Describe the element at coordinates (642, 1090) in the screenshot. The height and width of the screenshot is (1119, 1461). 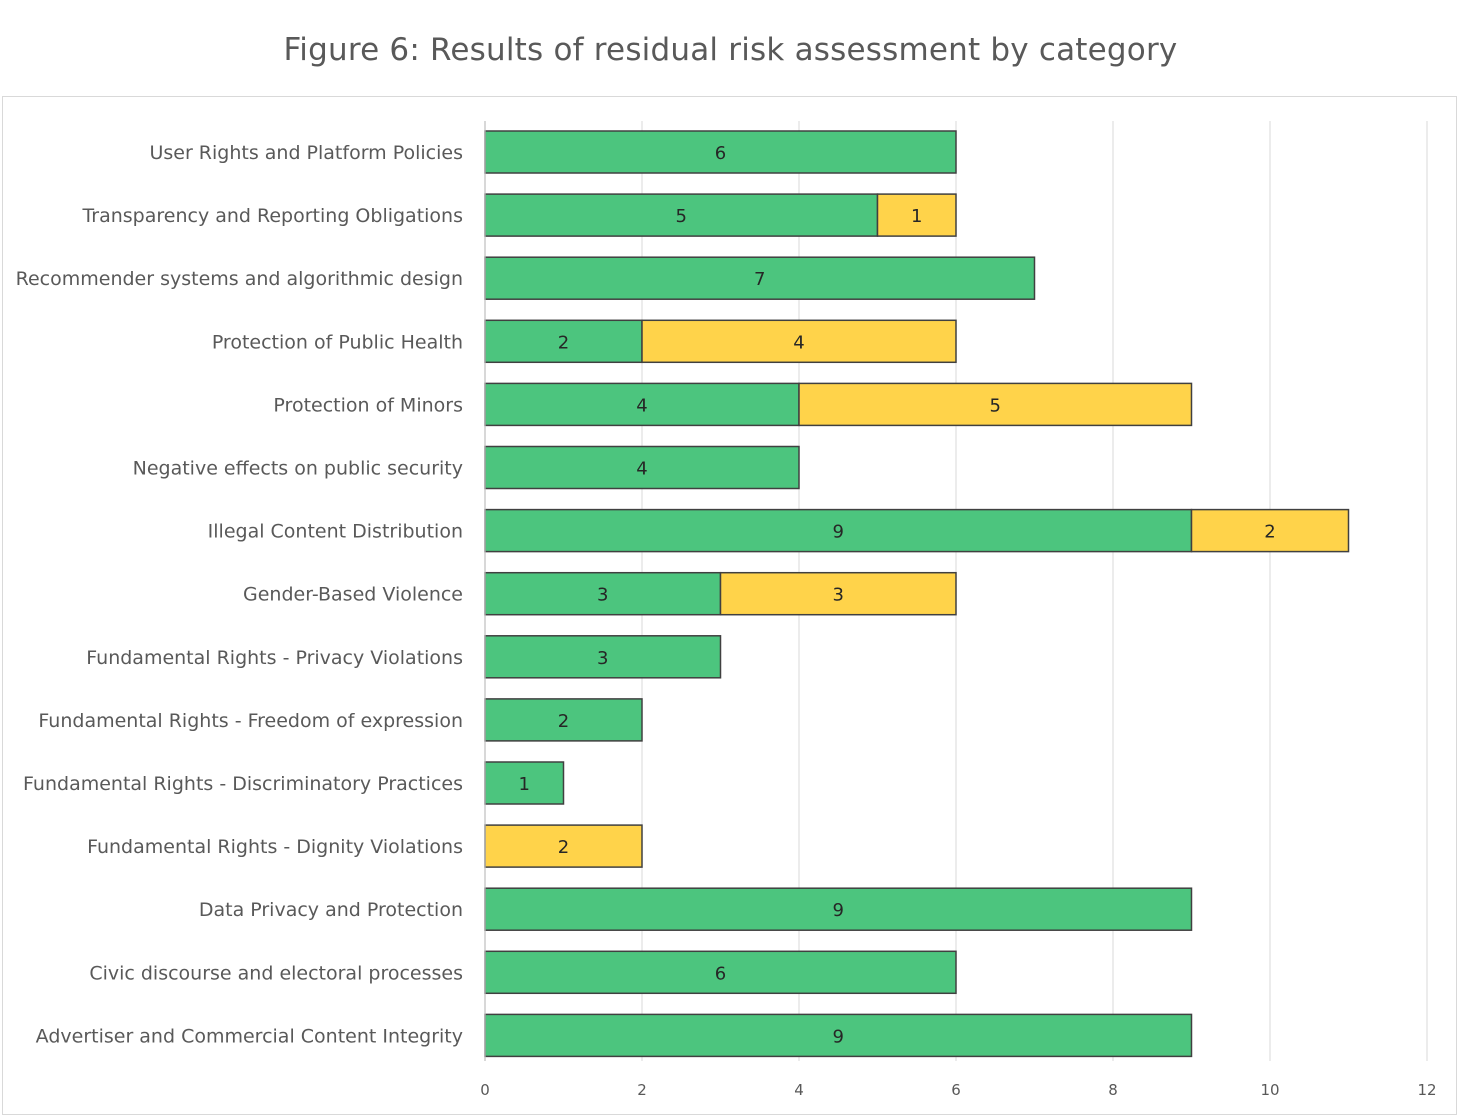
I see `x-tick-label: 2` at that location.